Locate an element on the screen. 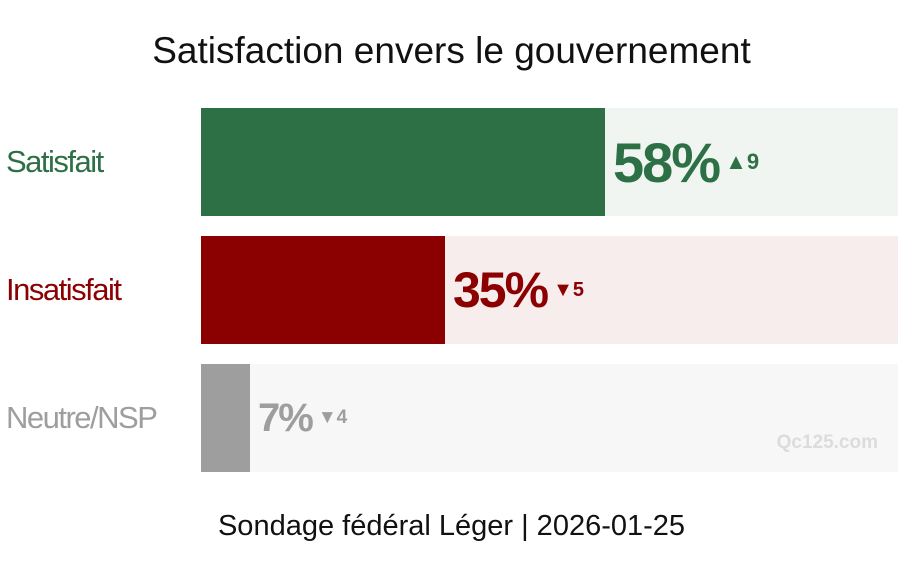 The height and width of the screenshot is (584, 909). change-indicator-insatisfait: ▼5 is located at coordinates (568, 290).